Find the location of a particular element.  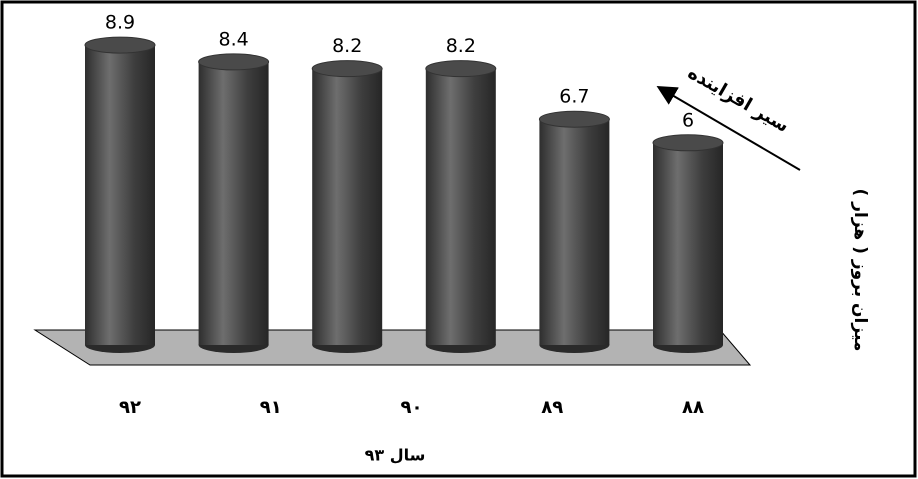

x-tick-label: ۸۹ is located at coordinates (552, 407).